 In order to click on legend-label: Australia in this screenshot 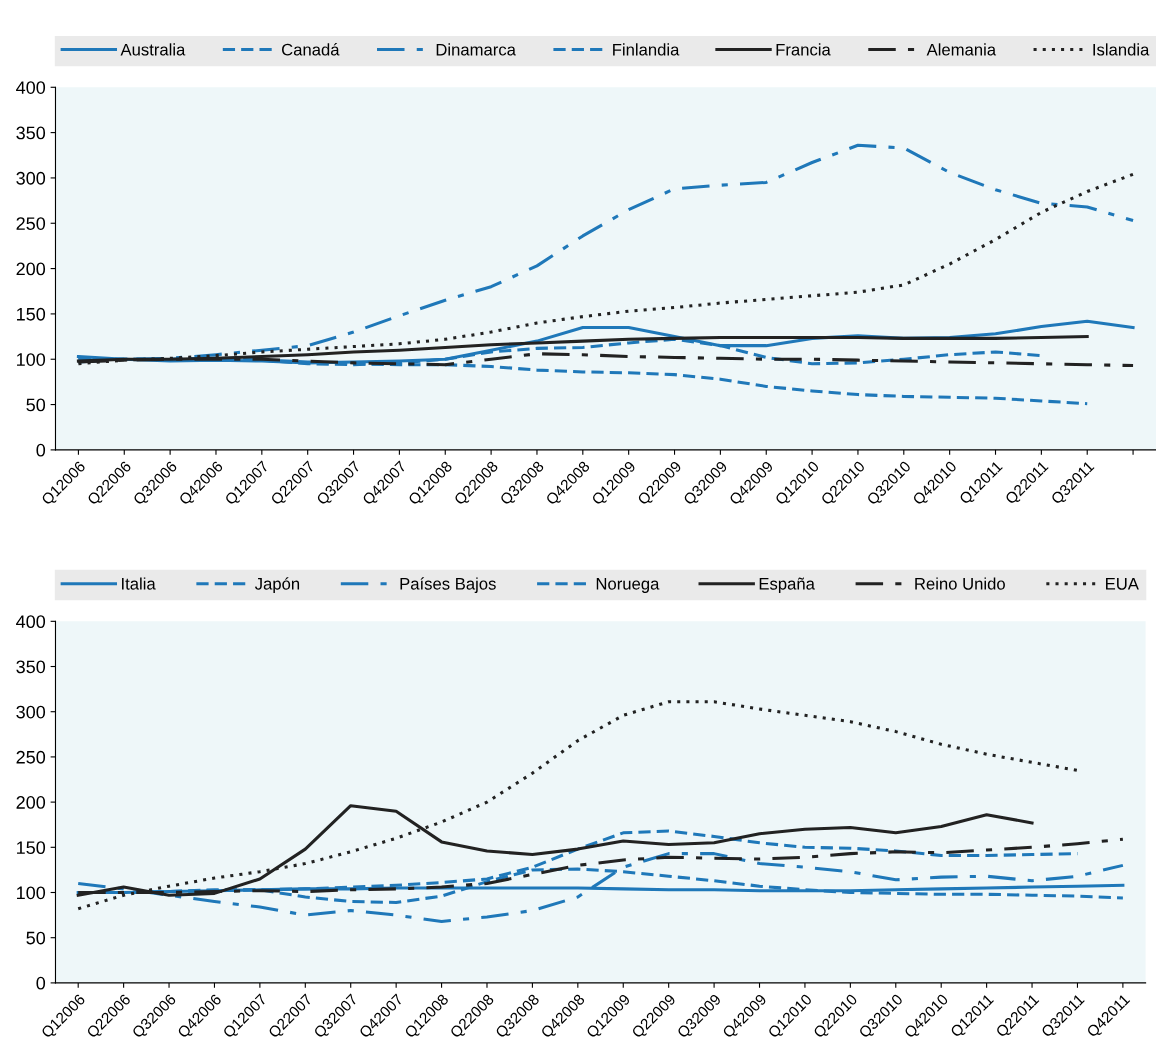, I will do `click(153, 49)`.